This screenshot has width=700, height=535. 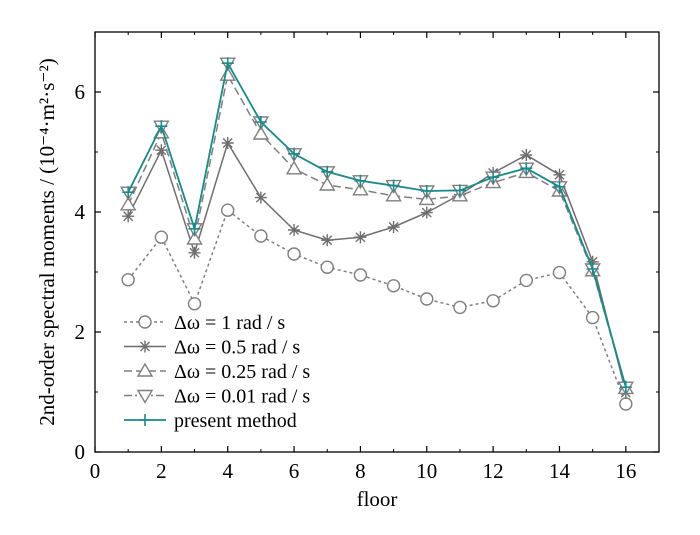 I want to click on x-tick-label: 4, so click(x=227, y=471).